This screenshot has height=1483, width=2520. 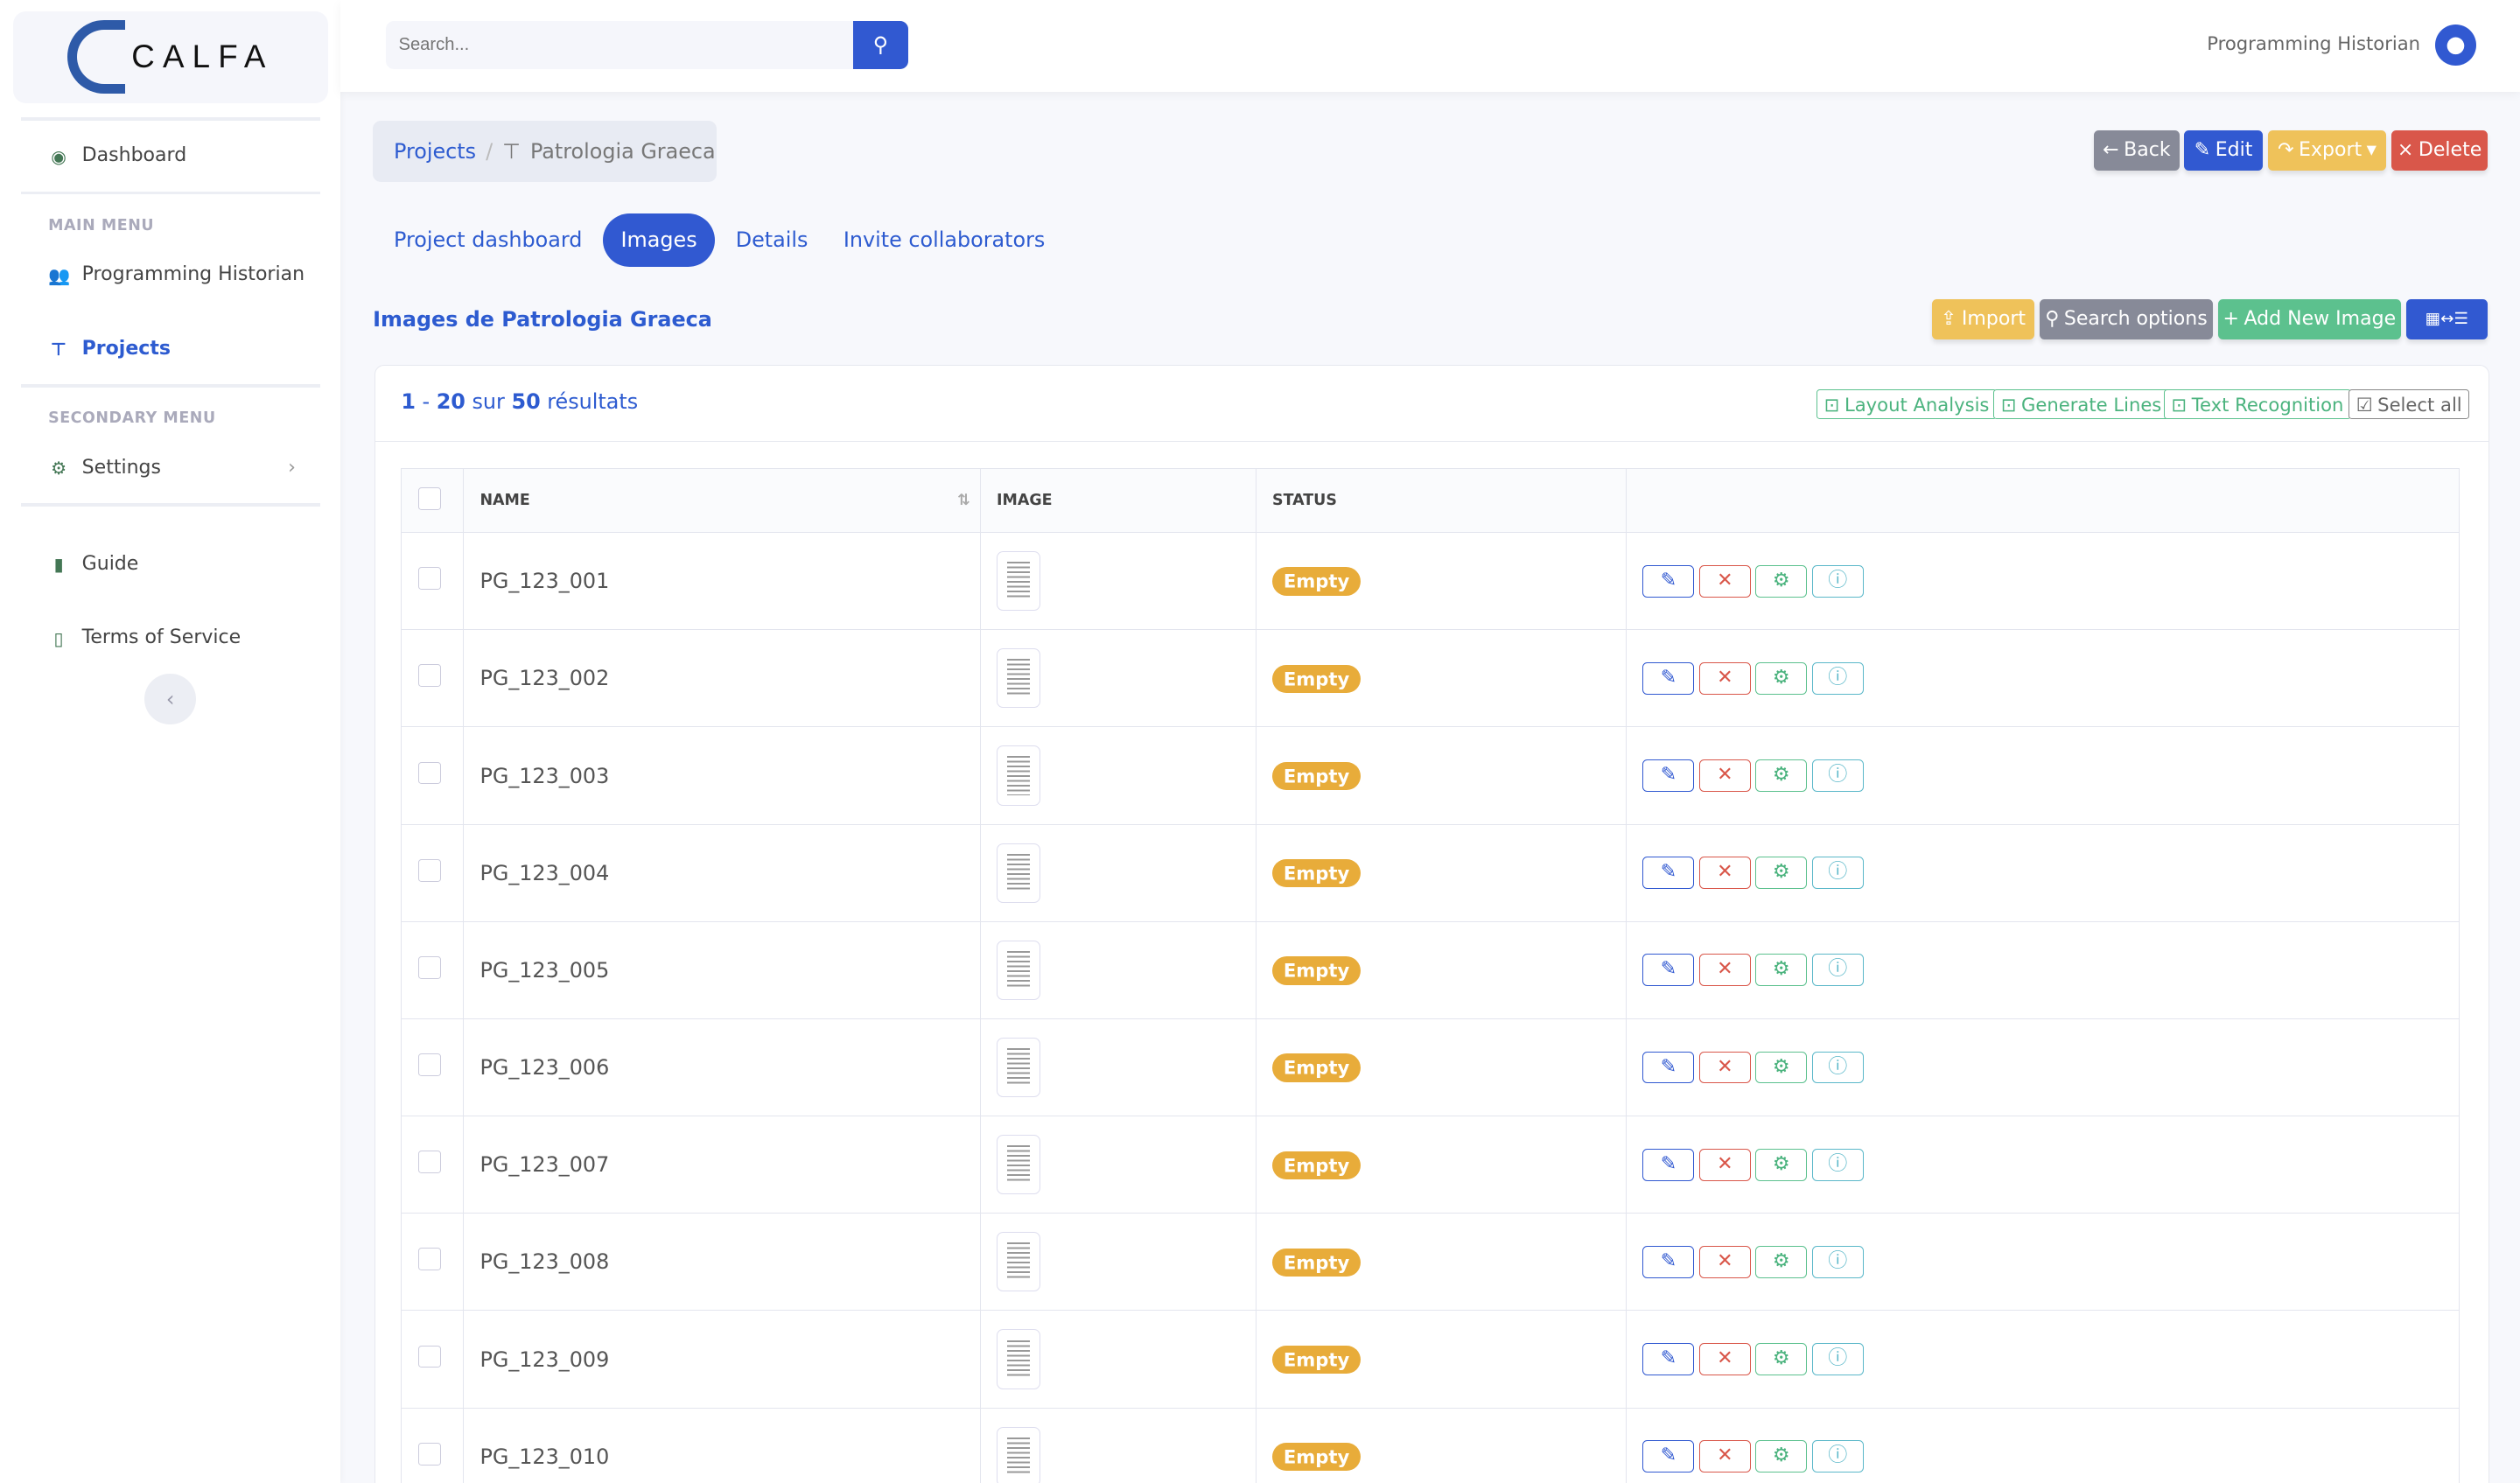 What do you see at coordinates (963, 501) in the screenshot?
I see `sort-icon: ⇅` at bounding box center [963, 501].